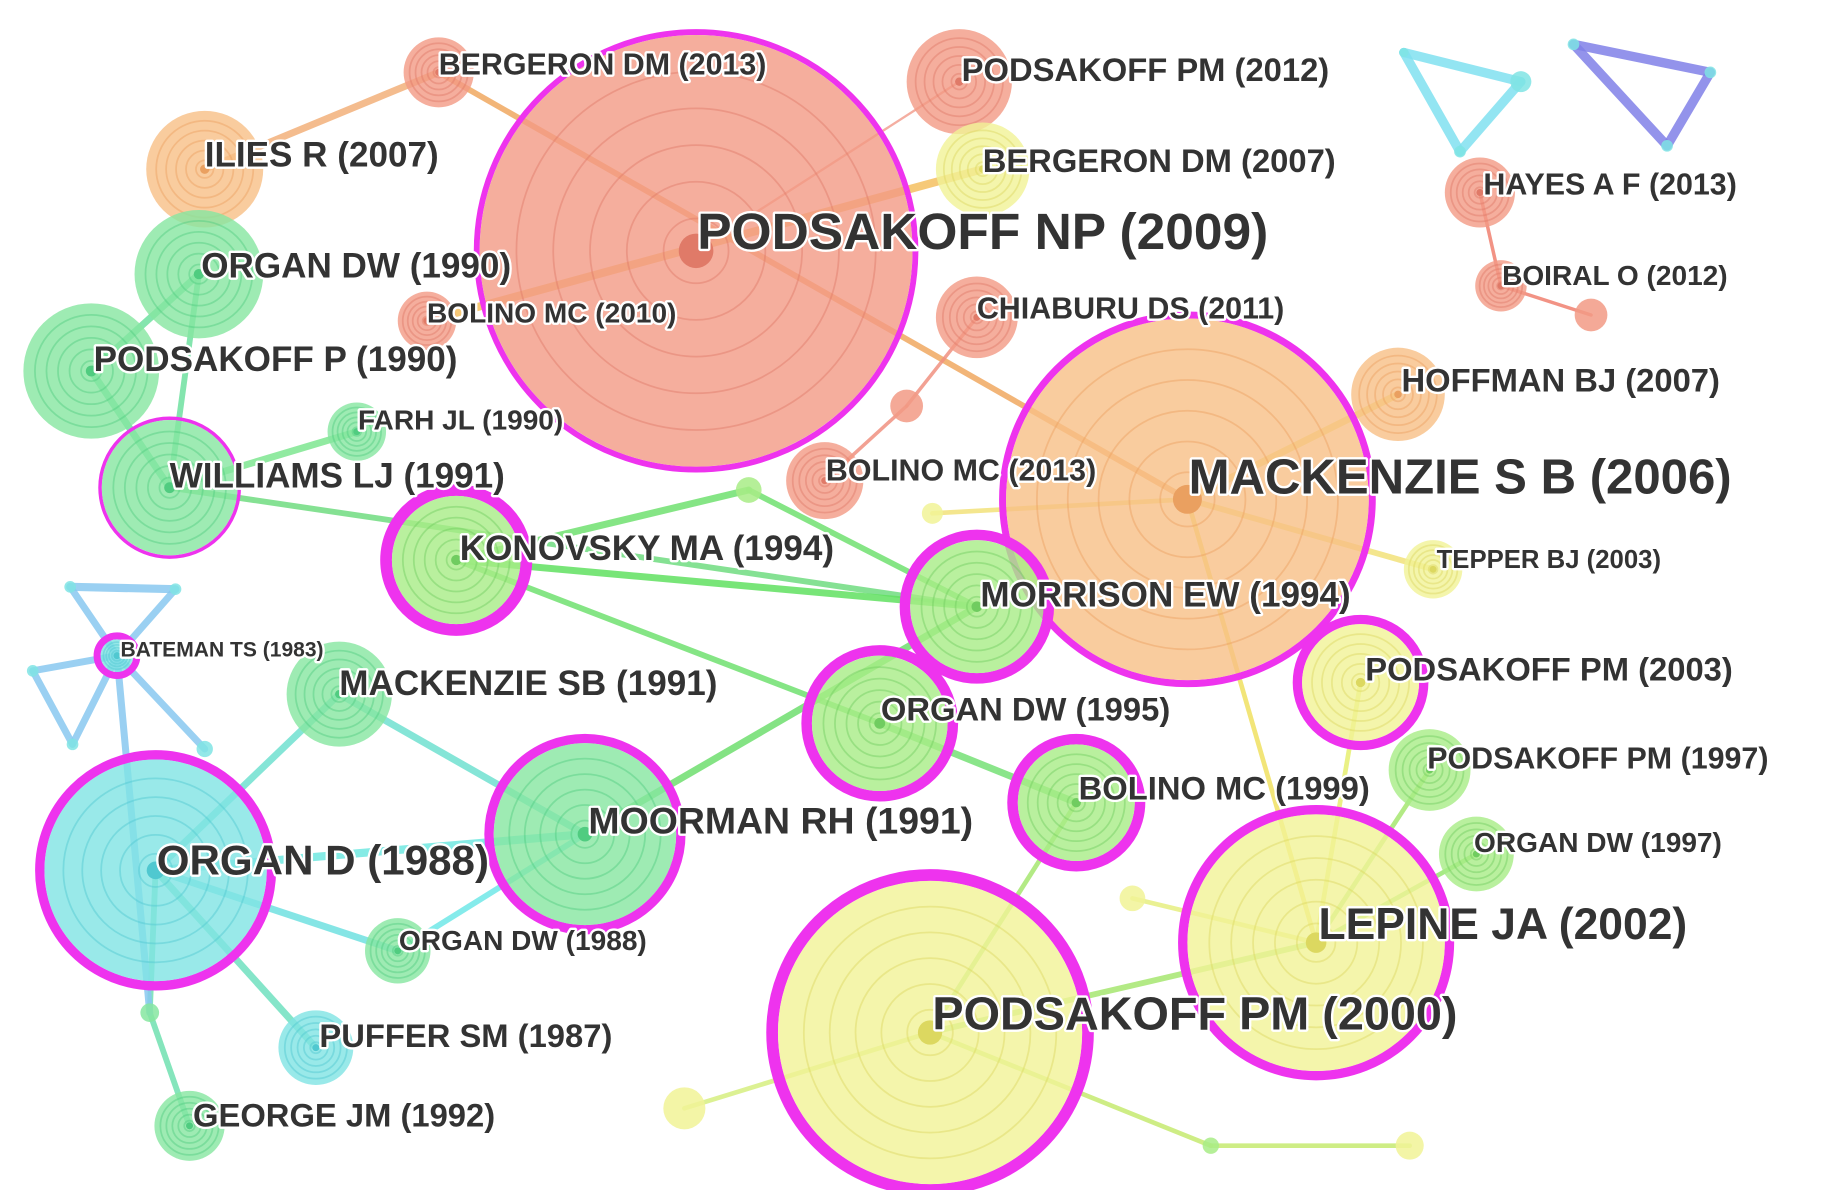 This screenshot has width=1825, height=1190. Describe the element at coordinates (221, 650) in the screenshot. I see `node-label: BATEMAN TS (1983)` at that location.